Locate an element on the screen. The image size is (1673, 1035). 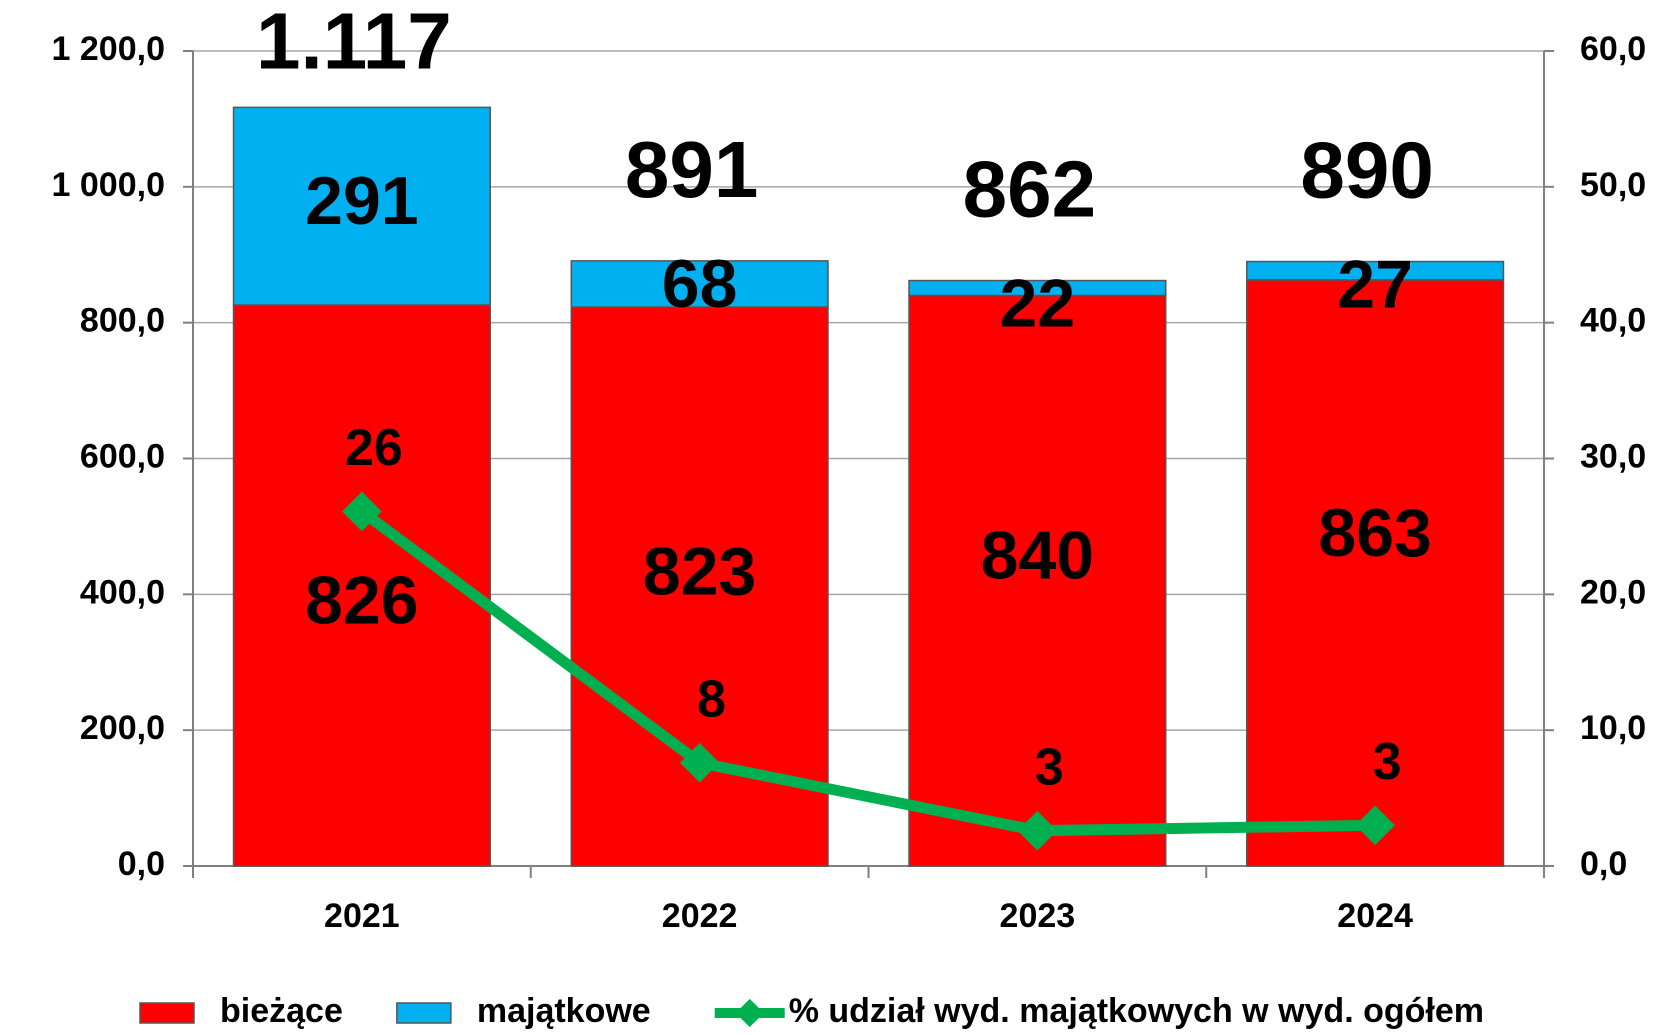
y2-tick-label: 60,0 is located at coordinates (1613, 49).